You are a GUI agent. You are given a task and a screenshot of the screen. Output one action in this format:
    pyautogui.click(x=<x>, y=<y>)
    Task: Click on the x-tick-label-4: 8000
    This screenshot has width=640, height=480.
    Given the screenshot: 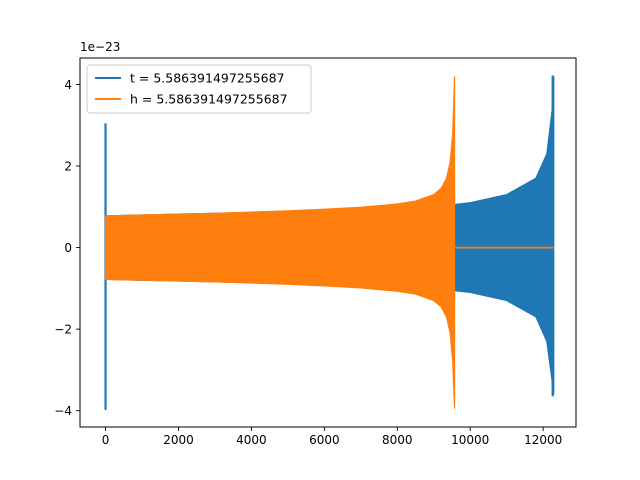 What is the action you would take?
    pyautogui.click(x=397, y=440)
    